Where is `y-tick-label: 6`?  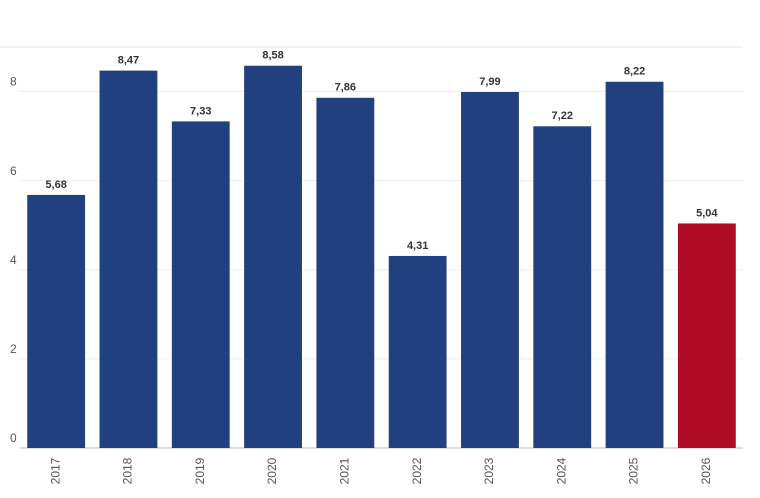 y-tick-label: 6 is located at coordinates (13, 171).